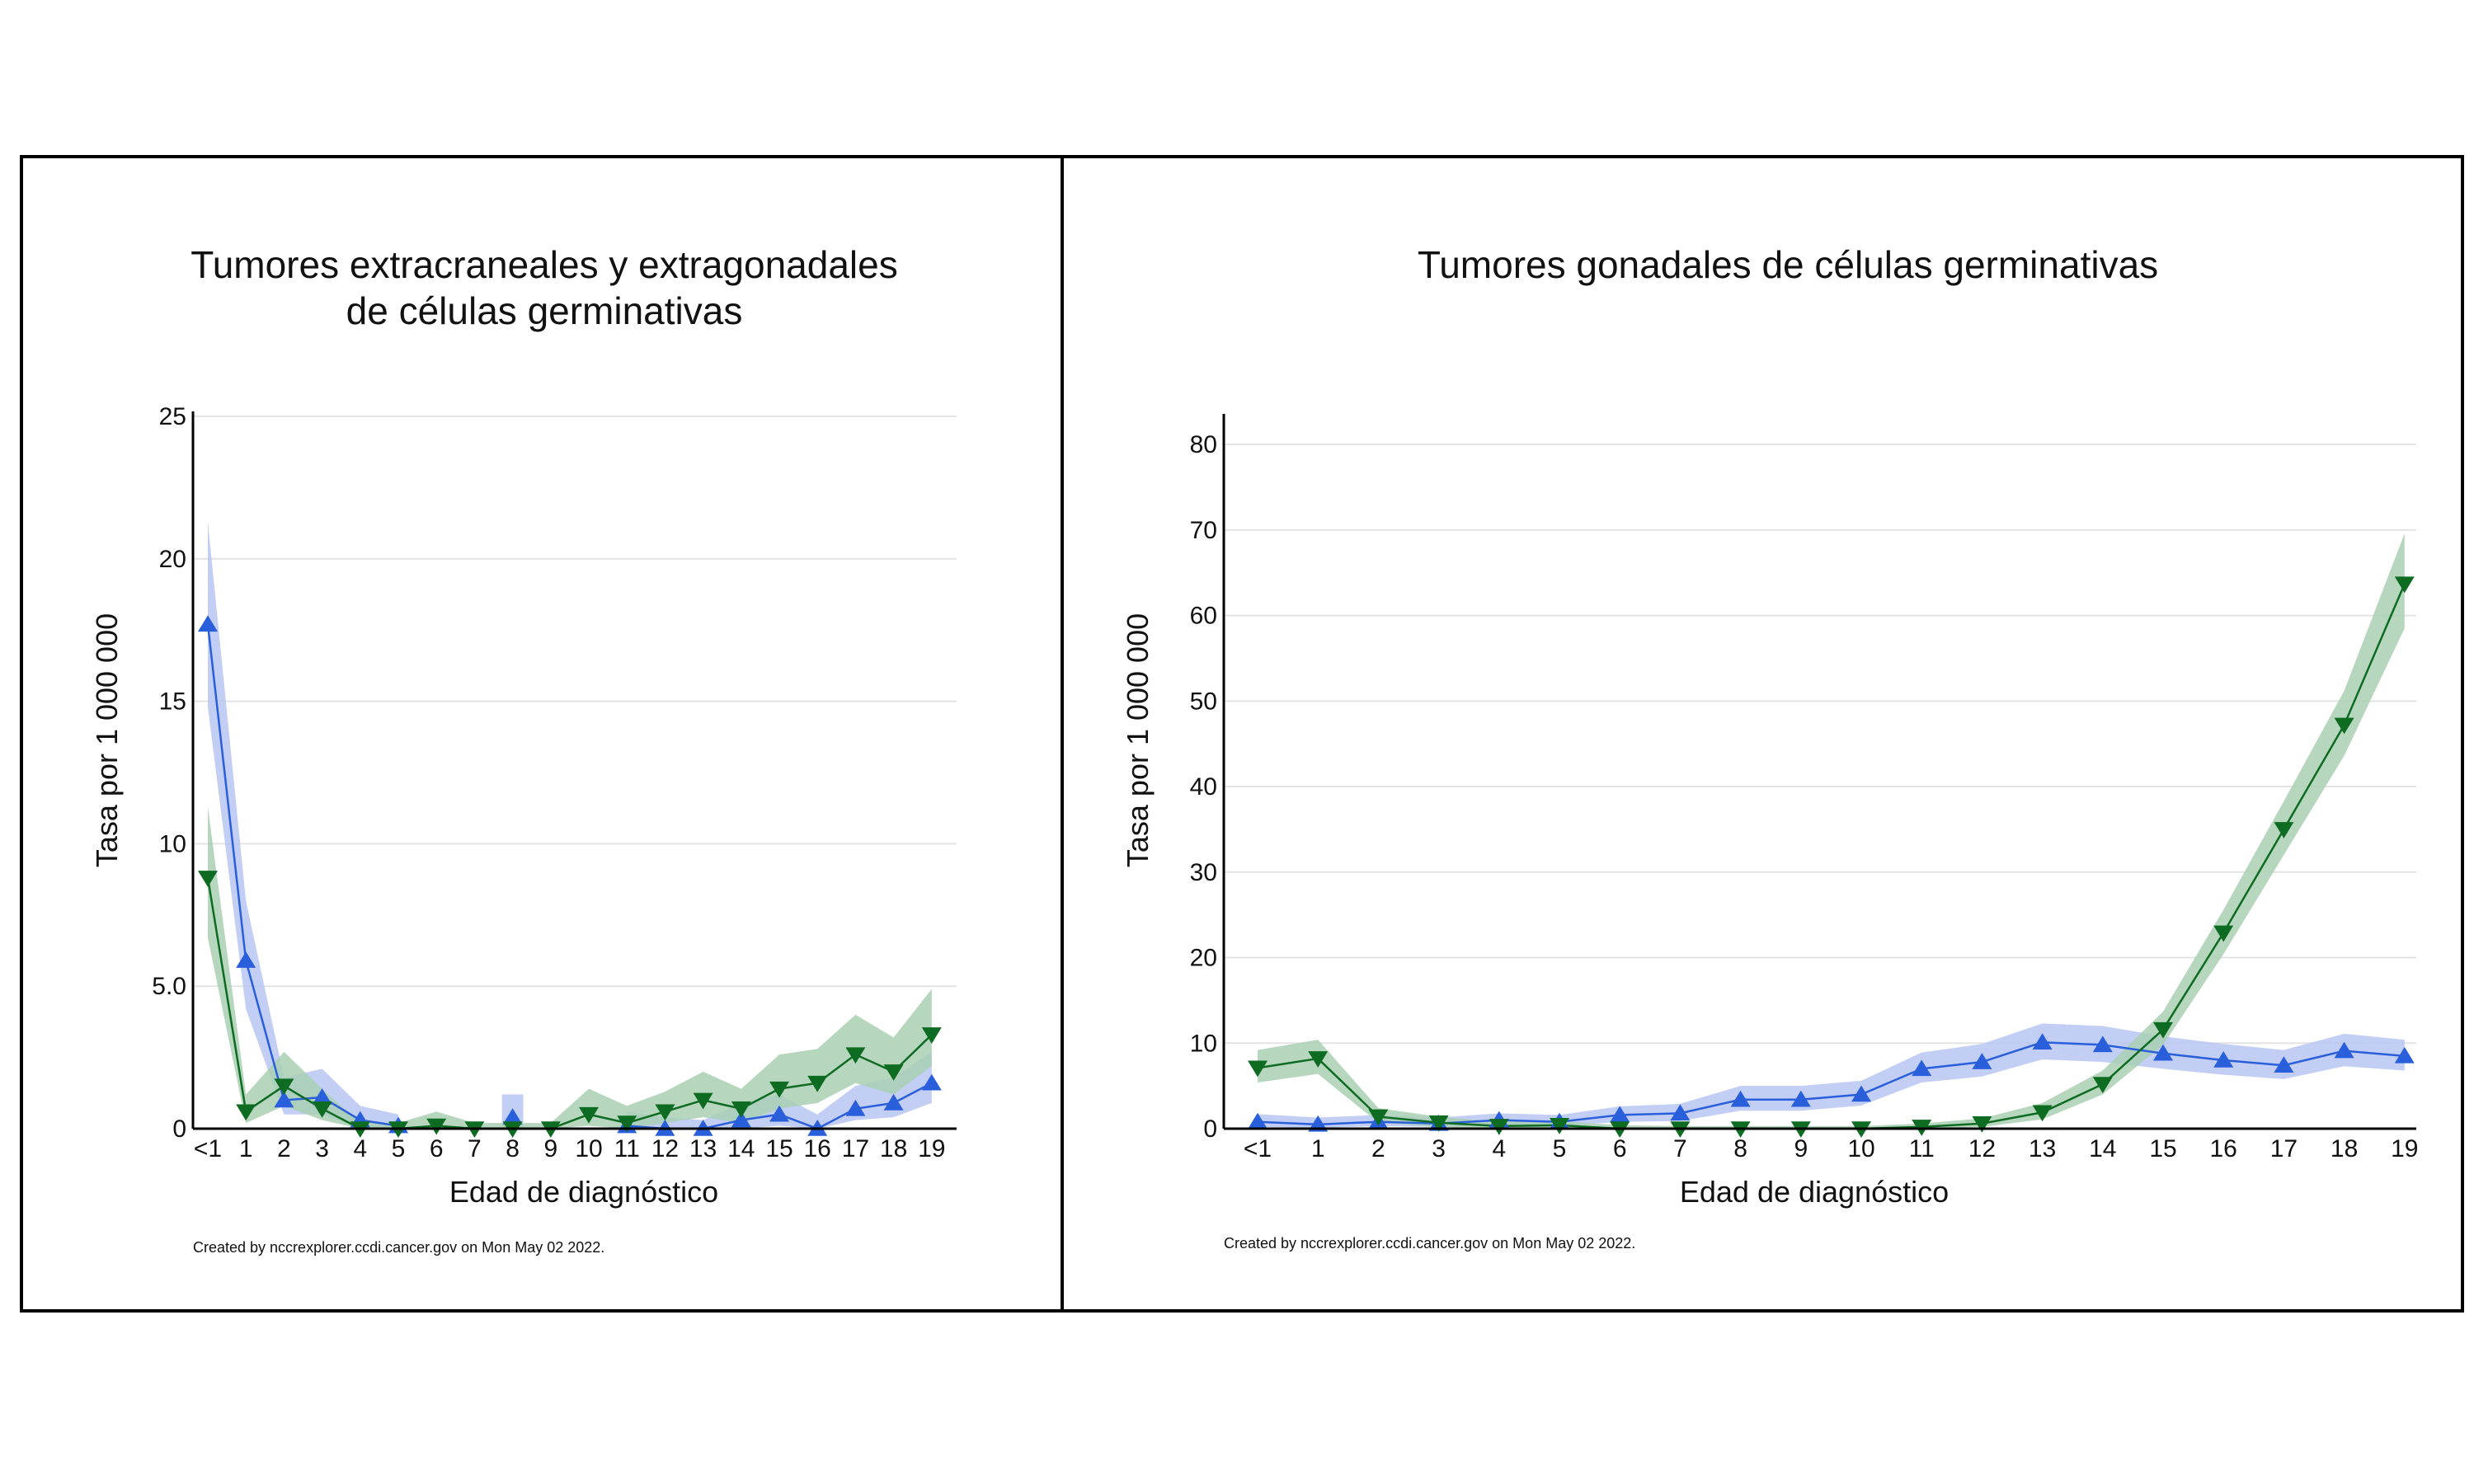 The height and width of the screenshot is (1484, 2474). I want to click on y-tick-label: 5.0, so click(169, 986).